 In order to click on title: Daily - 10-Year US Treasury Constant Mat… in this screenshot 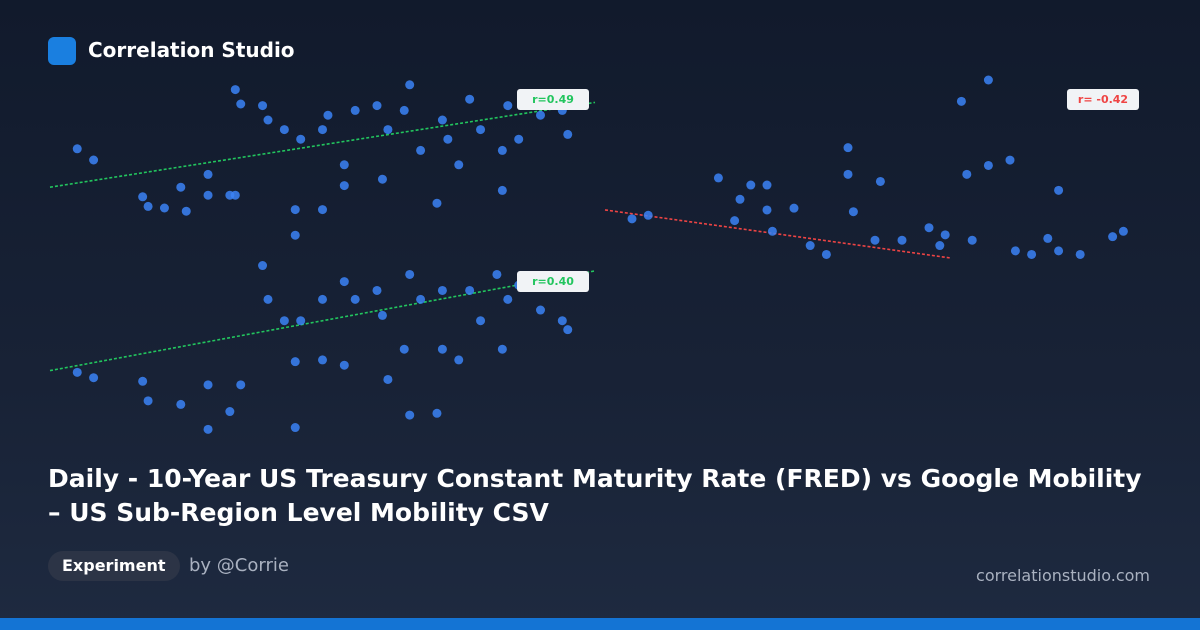, I will do `click(595, 495)`.